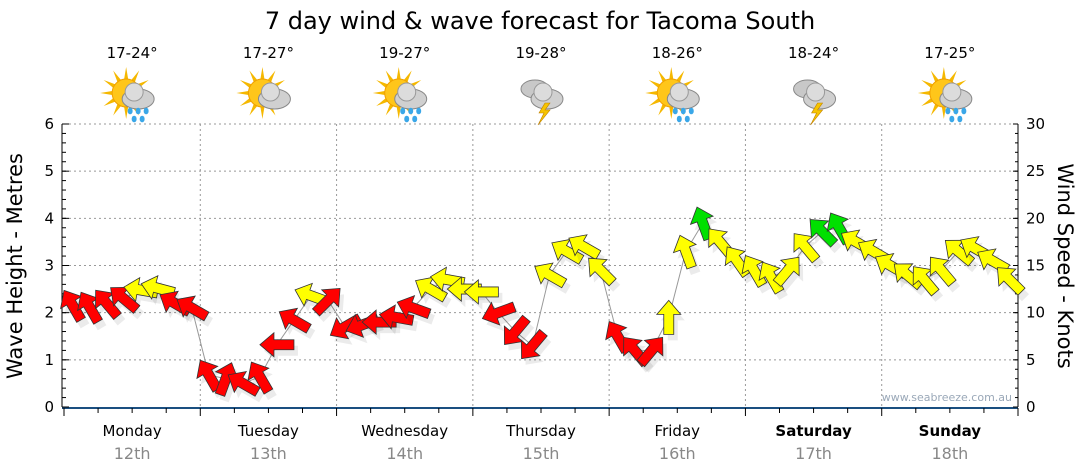 The image size is (1080, 475). I want to click on day-column-thursday: 19-28° Thursday 15th, so click(540, 253).